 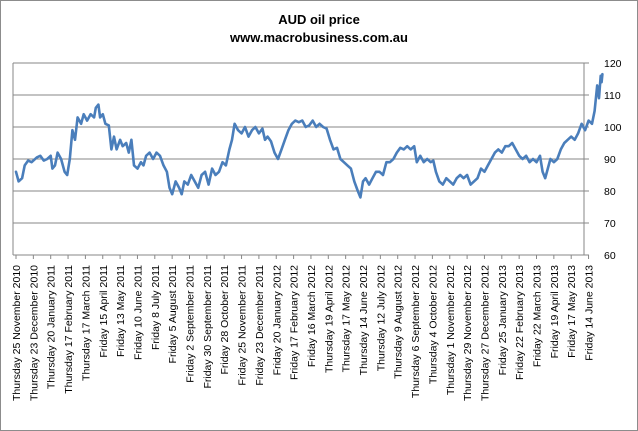 I want to click on y-tick-label: 100, so click(x=613, y=128).